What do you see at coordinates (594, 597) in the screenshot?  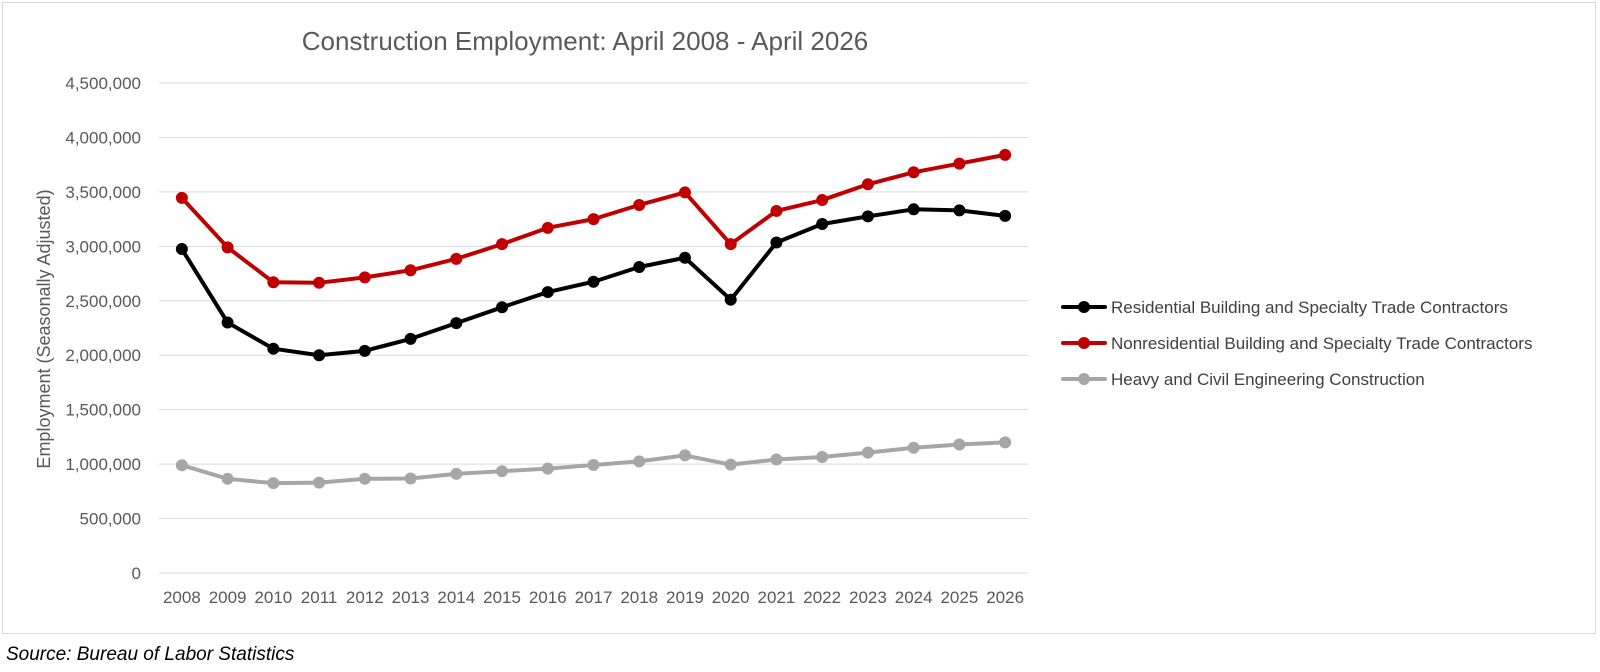 I see `x-tick-label: 2017` at bounding box center [594, 597].